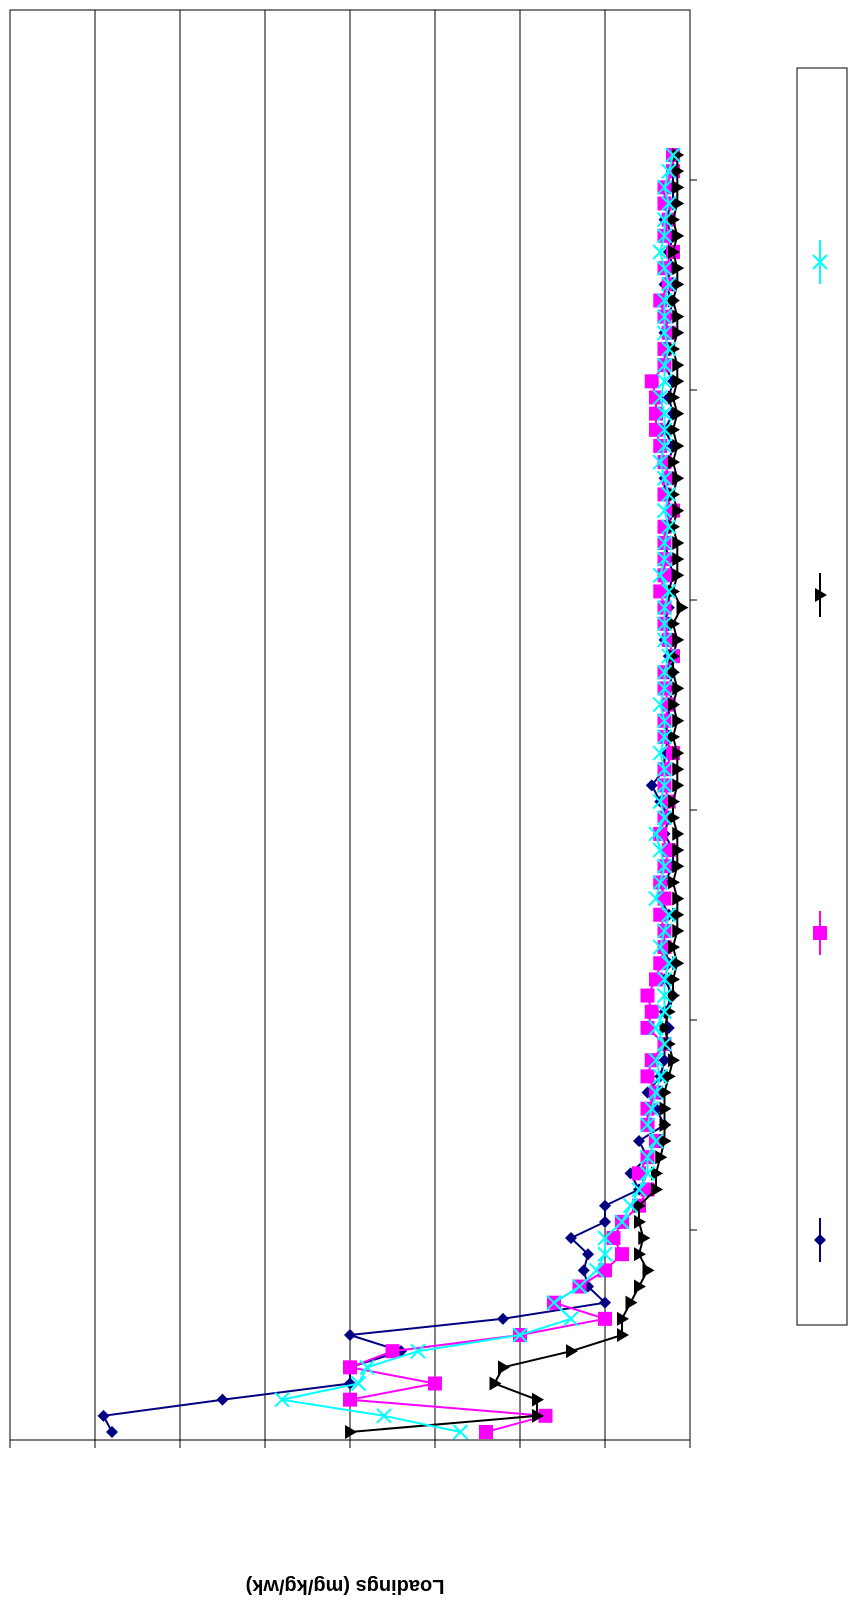 This screenshot has height=1623, width=867. I want to click on legend-box, so click(822, 696).